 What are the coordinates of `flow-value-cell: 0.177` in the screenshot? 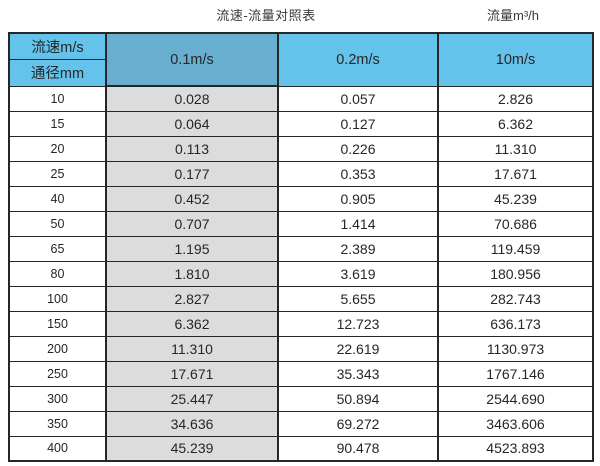 It's located at (192, 173).